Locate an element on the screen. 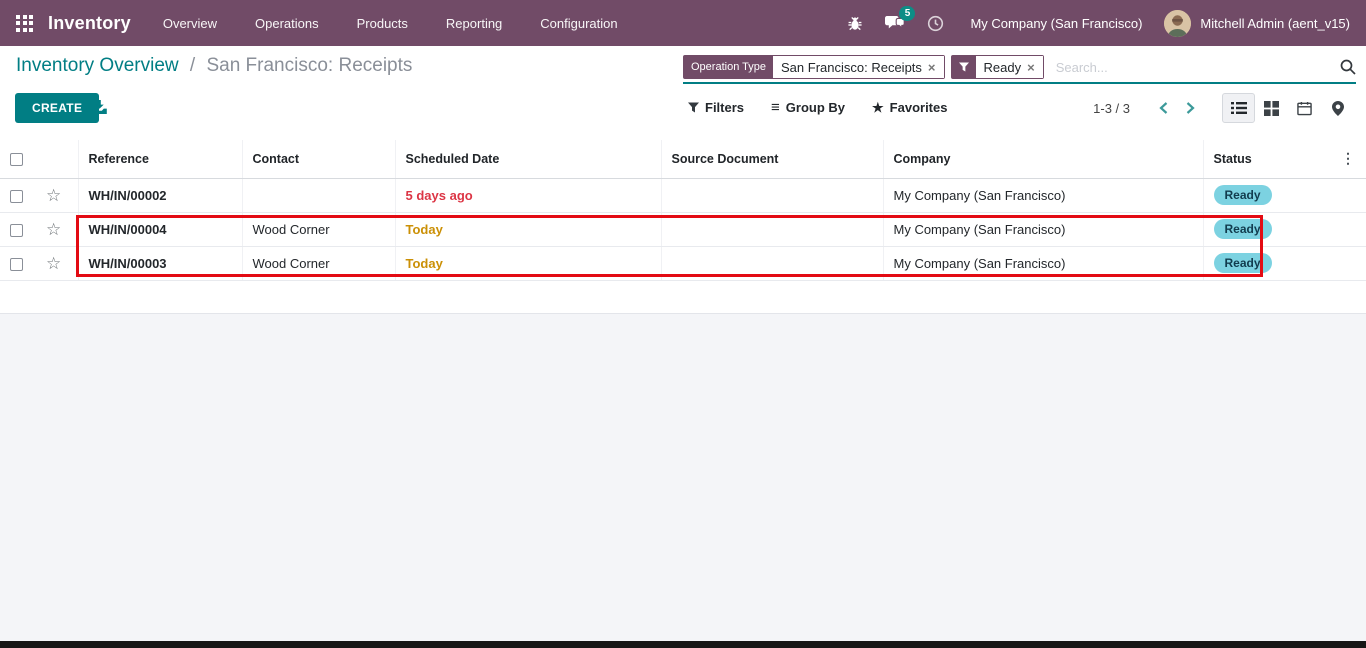 The height and width of the screenshot is (648, 1366). list-view-icon is located at coordinates (1238, 108).